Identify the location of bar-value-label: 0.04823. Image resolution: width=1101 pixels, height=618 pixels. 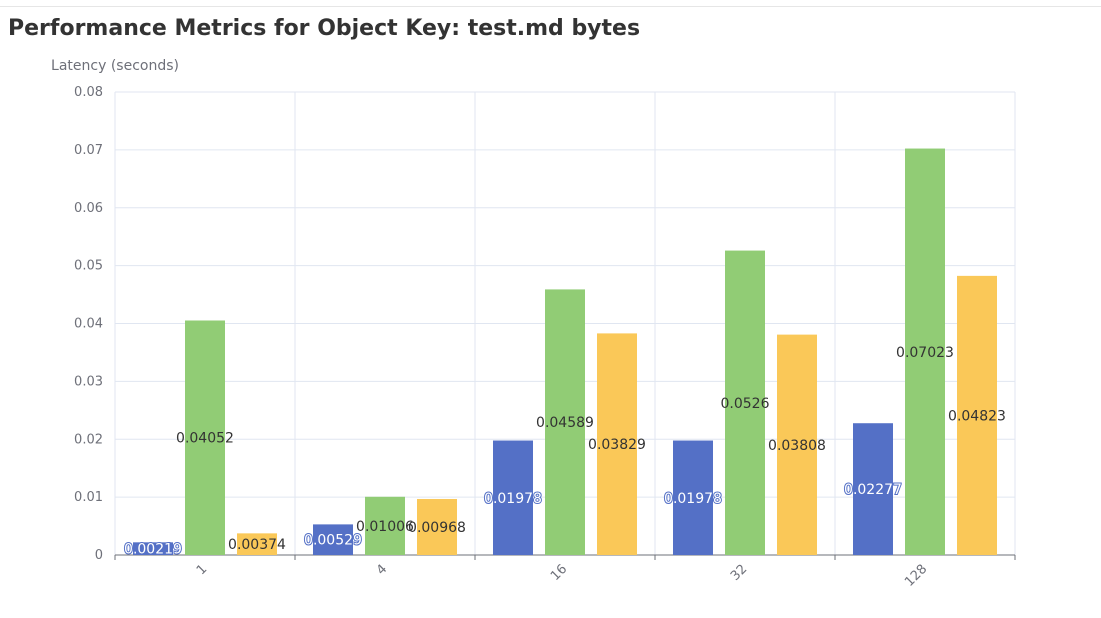
(977, 416).